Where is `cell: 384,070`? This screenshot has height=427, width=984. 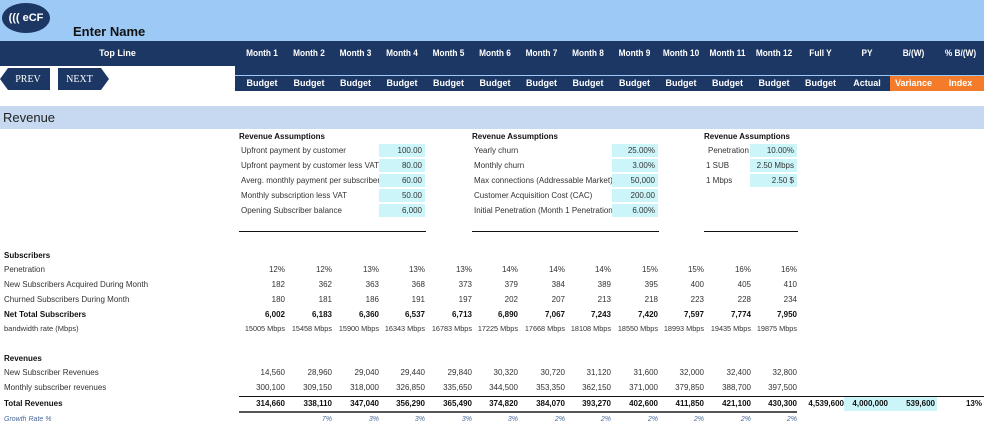
cell: 384,070 is located at coordinates (550, 403).